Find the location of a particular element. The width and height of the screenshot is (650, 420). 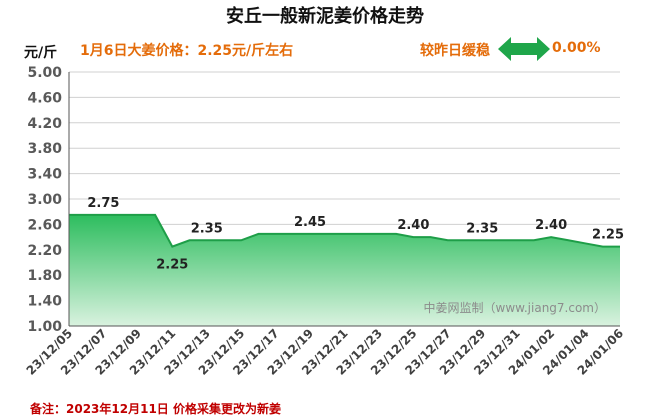

y-tick-label: 2.20 is located at coordinates (44, 251).